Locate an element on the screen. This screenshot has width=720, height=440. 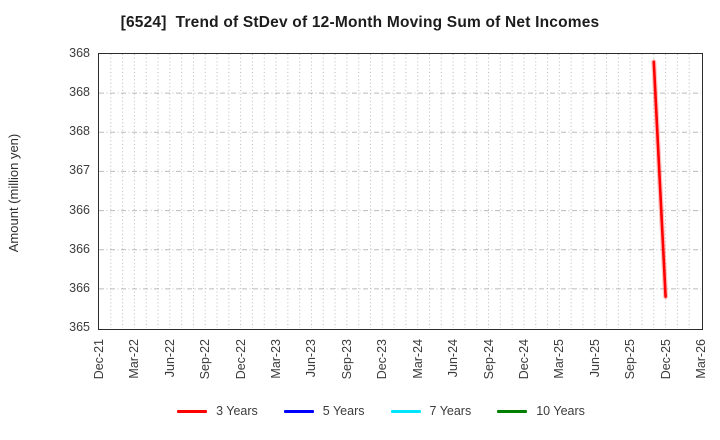
y-tick-label: 367 is located at coordinates (79, 170).